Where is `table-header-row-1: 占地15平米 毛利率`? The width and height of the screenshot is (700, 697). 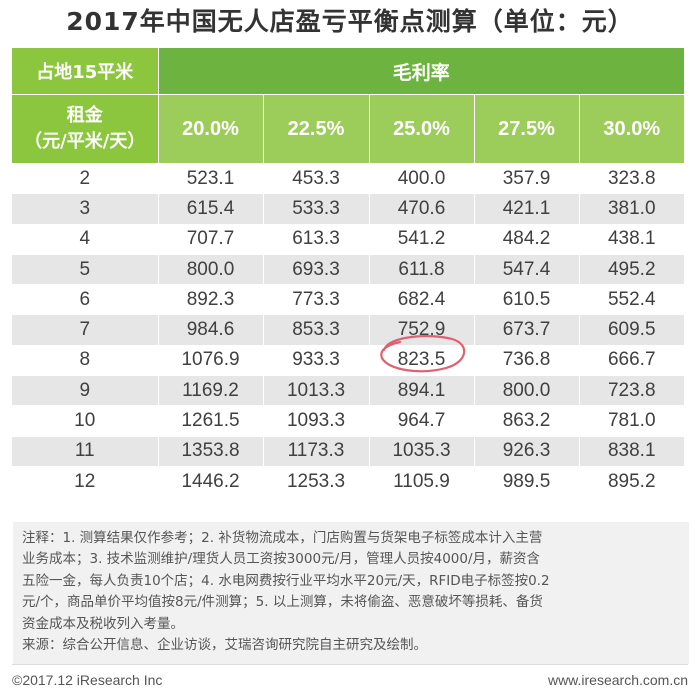
table-header-row-1: 占地15平米 毛利率 is located at coordinates (348, 71).